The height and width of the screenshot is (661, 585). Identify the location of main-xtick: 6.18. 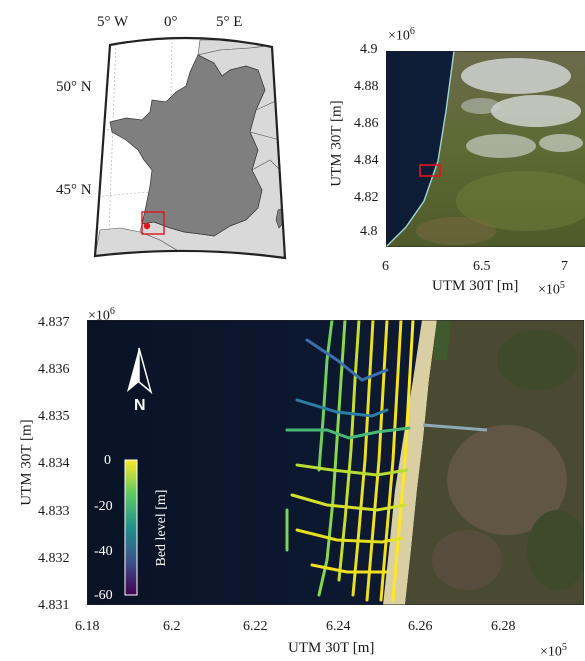
(87, 626).